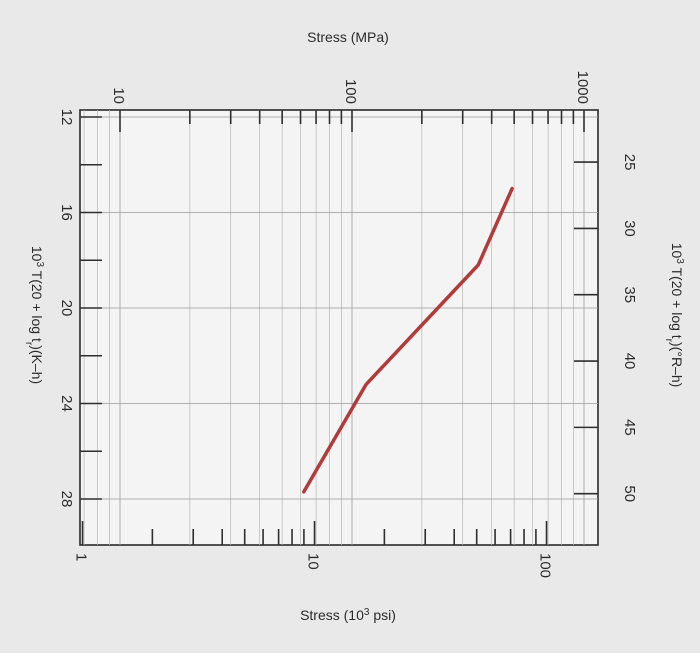  I want to click on tick-label-param-k-20: 20, so click(66, 308).